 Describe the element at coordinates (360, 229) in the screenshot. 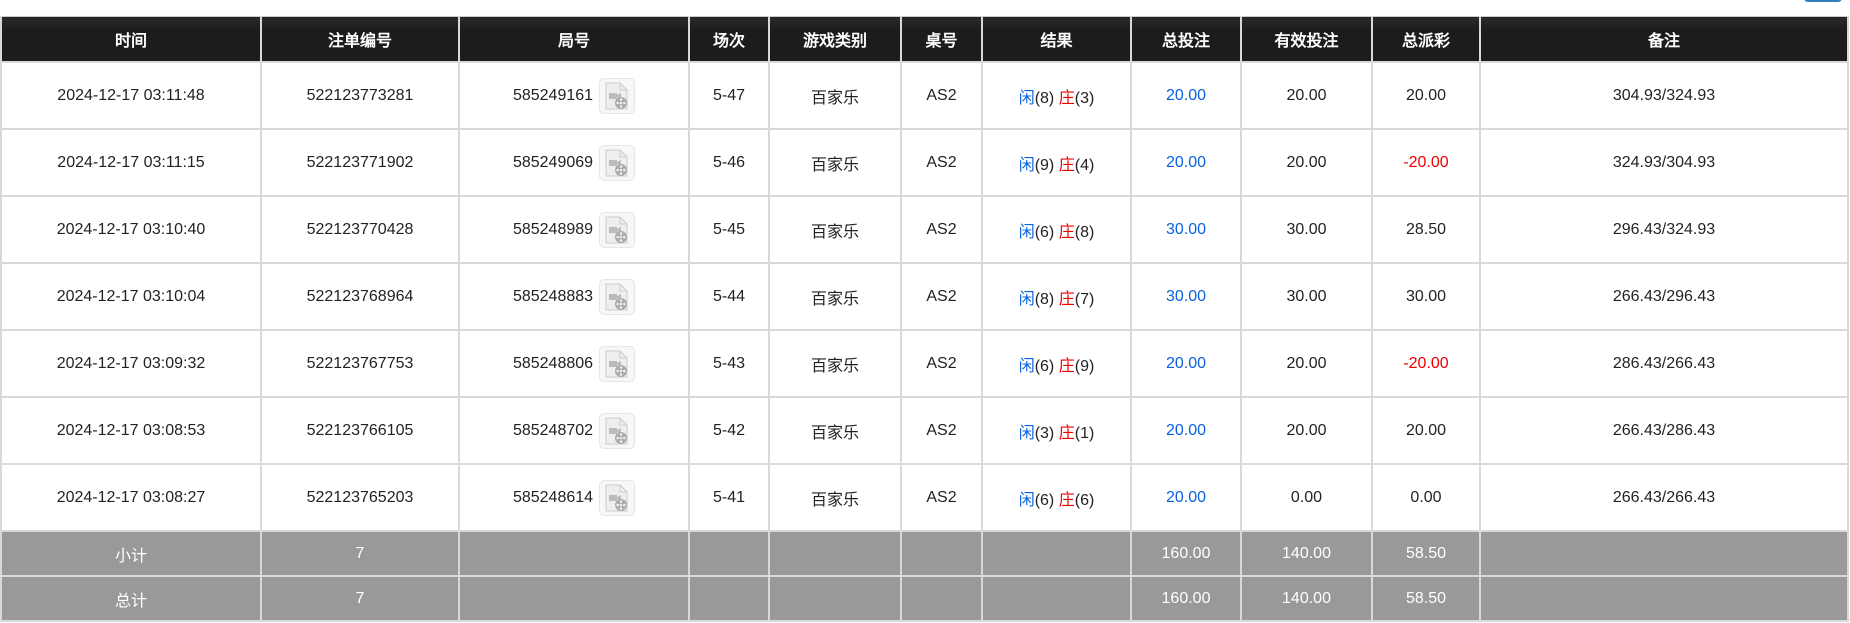

I see `bet-number-cell: 522123770428` at that location.